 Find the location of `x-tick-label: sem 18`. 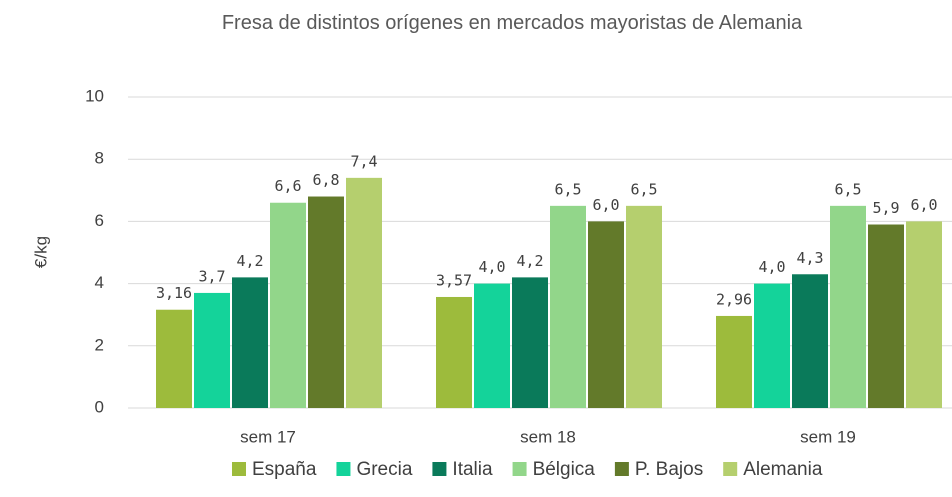

x-tick-label: sem 18 is located at coordinates (548, 436).